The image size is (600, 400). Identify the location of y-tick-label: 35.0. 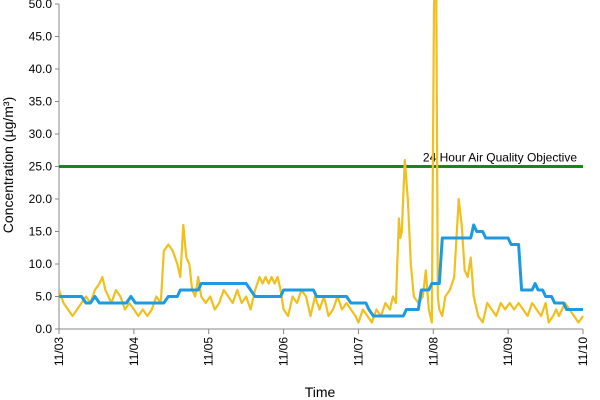
(41, 102).